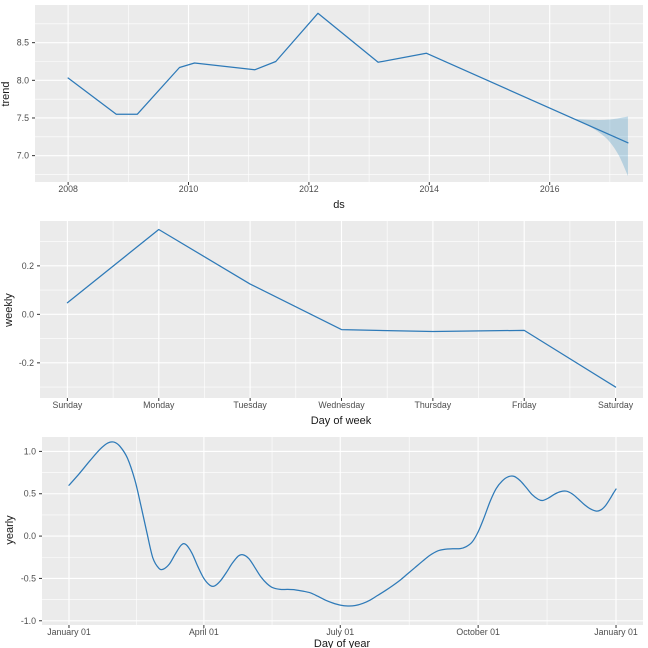  Describe the element at coordinates (340, 632) in the screenshot. I see `x-tick-label: July 01` at that location.